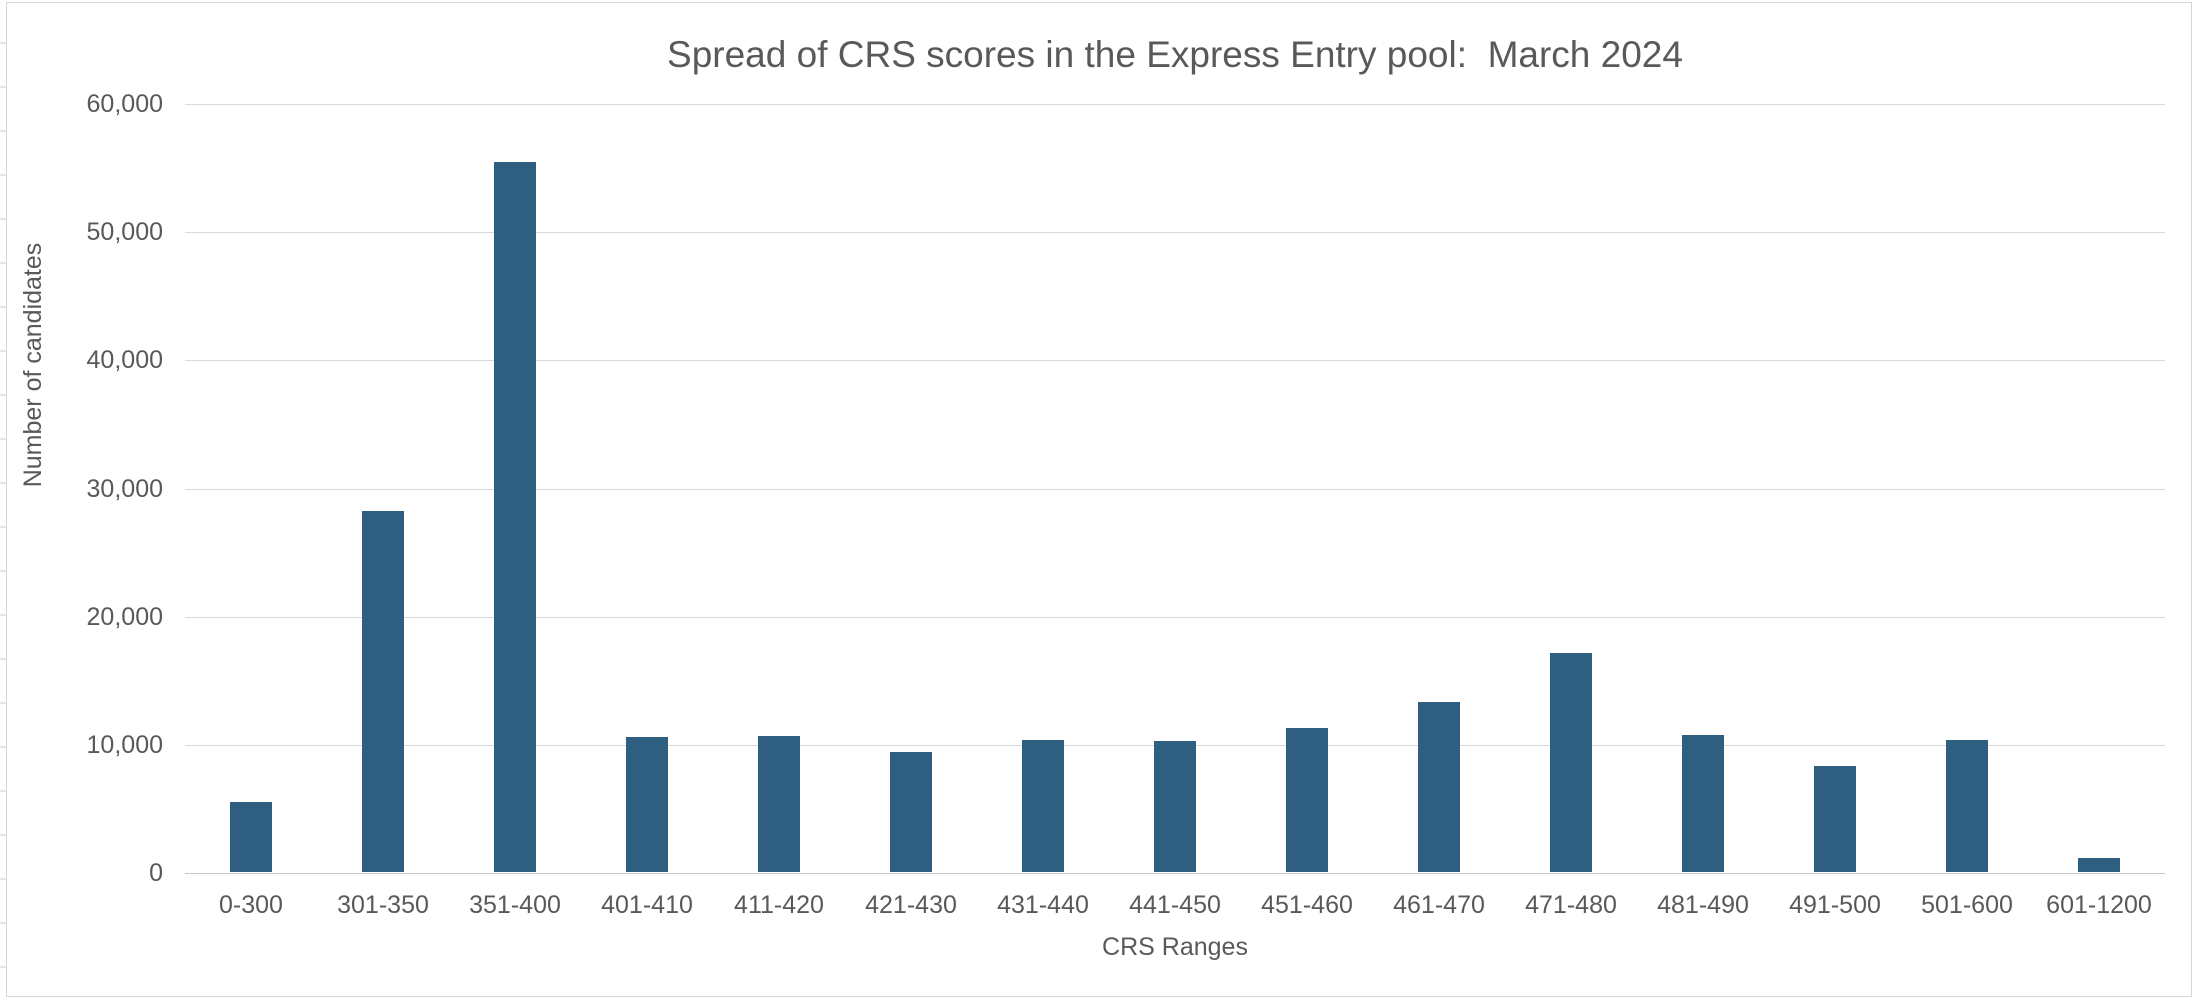 Image resolution: width=2196 pixels, height=1002 pixels. What do you see at coordinates (1175, 947) in the screenshot?
I see `x-axis-title: CRS Ranges` at bounding box center [1175, 947].